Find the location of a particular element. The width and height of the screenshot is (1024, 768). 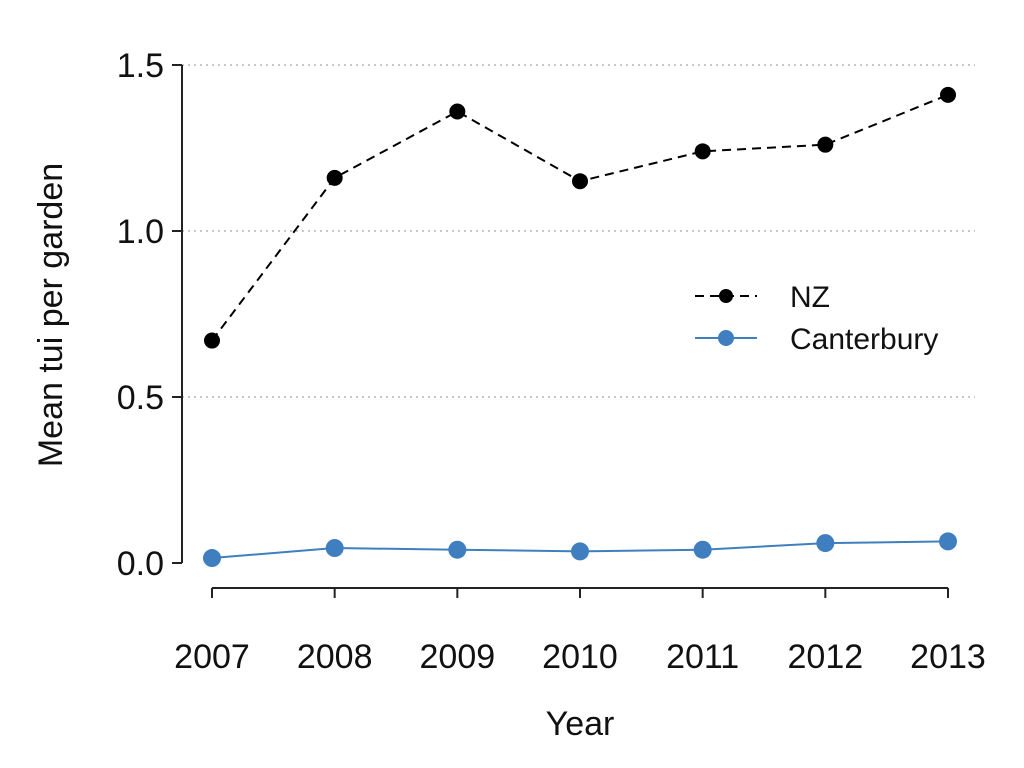

y-tick-label-0: 0.0 is located at coordinates (140, 564).